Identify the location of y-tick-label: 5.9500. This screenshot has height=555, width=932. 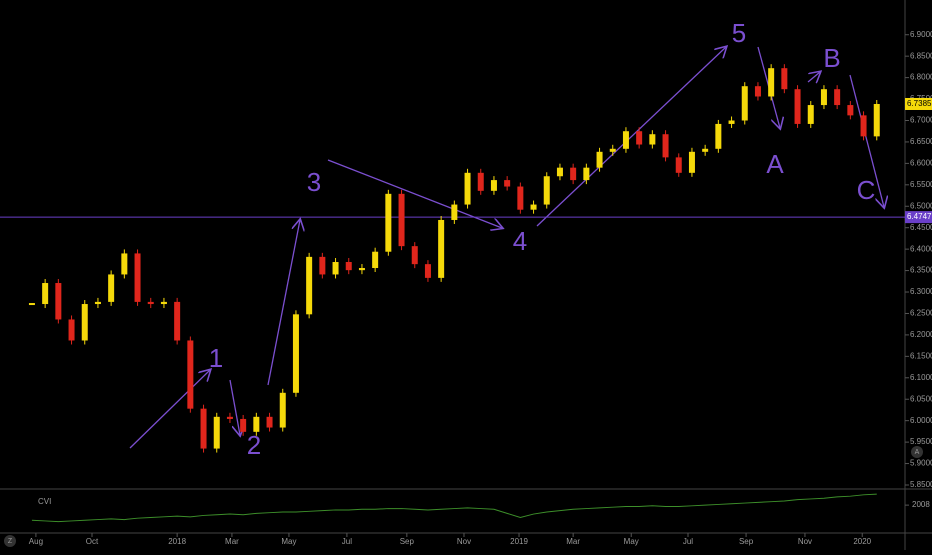
(921, 441).